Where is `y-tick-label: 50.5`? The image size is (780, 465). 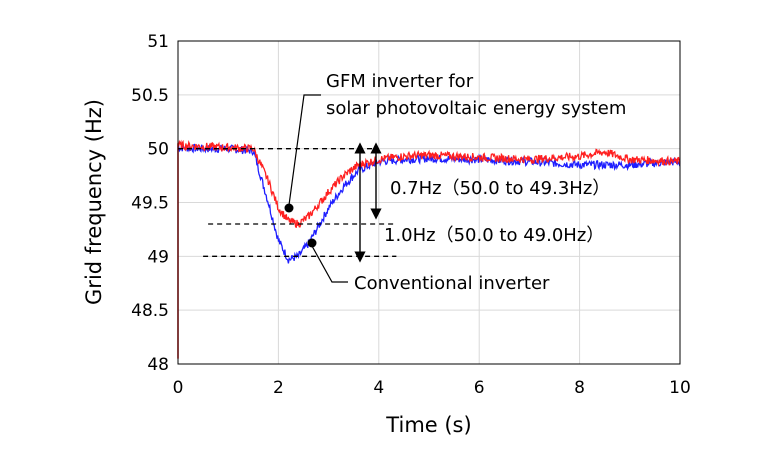 y-tick-label: 50.5 is located at coordinates (150, 96).